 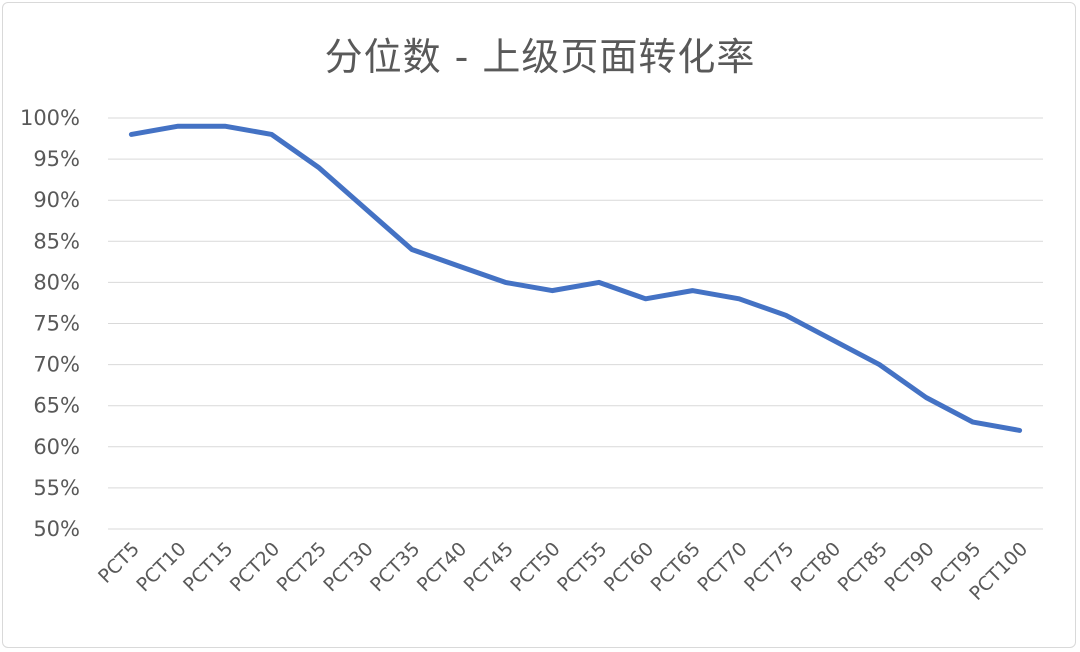 What do you see at coordinates (348, 567) in the screenshot?
I see `x-tick-label: PCT30` at bounding box center [348, 567].